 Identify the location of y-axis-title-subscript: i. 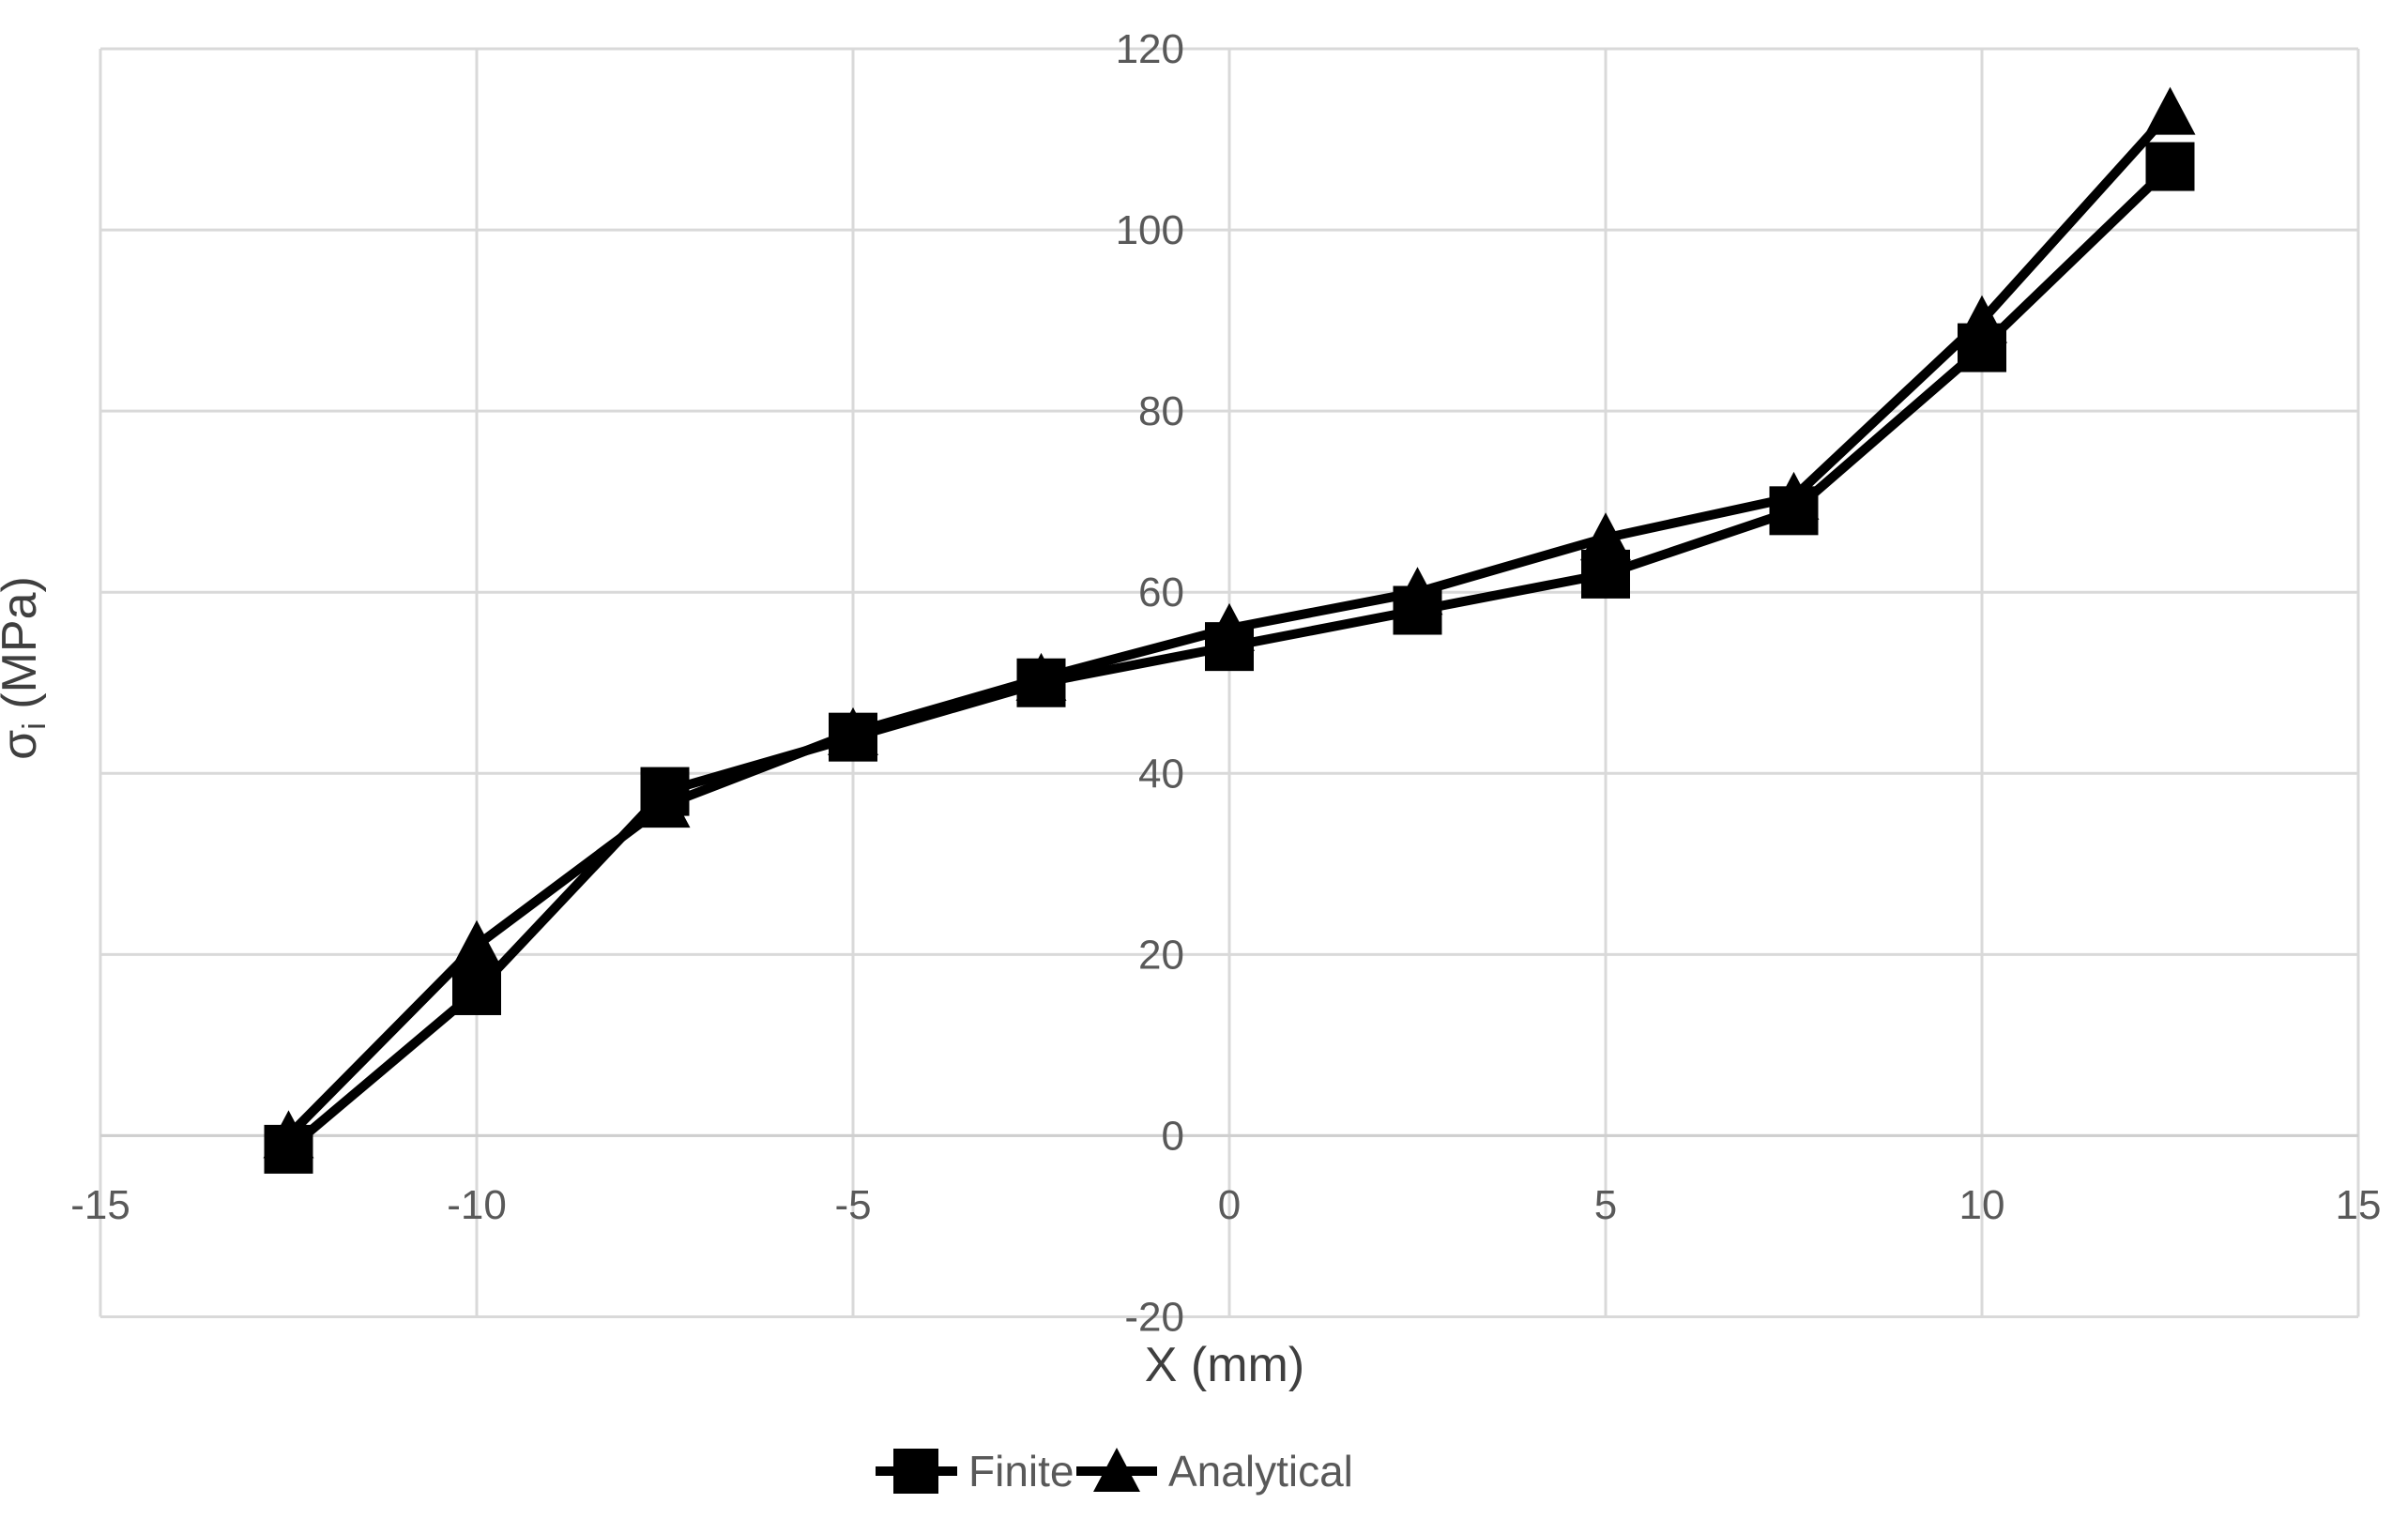
(35, 726).